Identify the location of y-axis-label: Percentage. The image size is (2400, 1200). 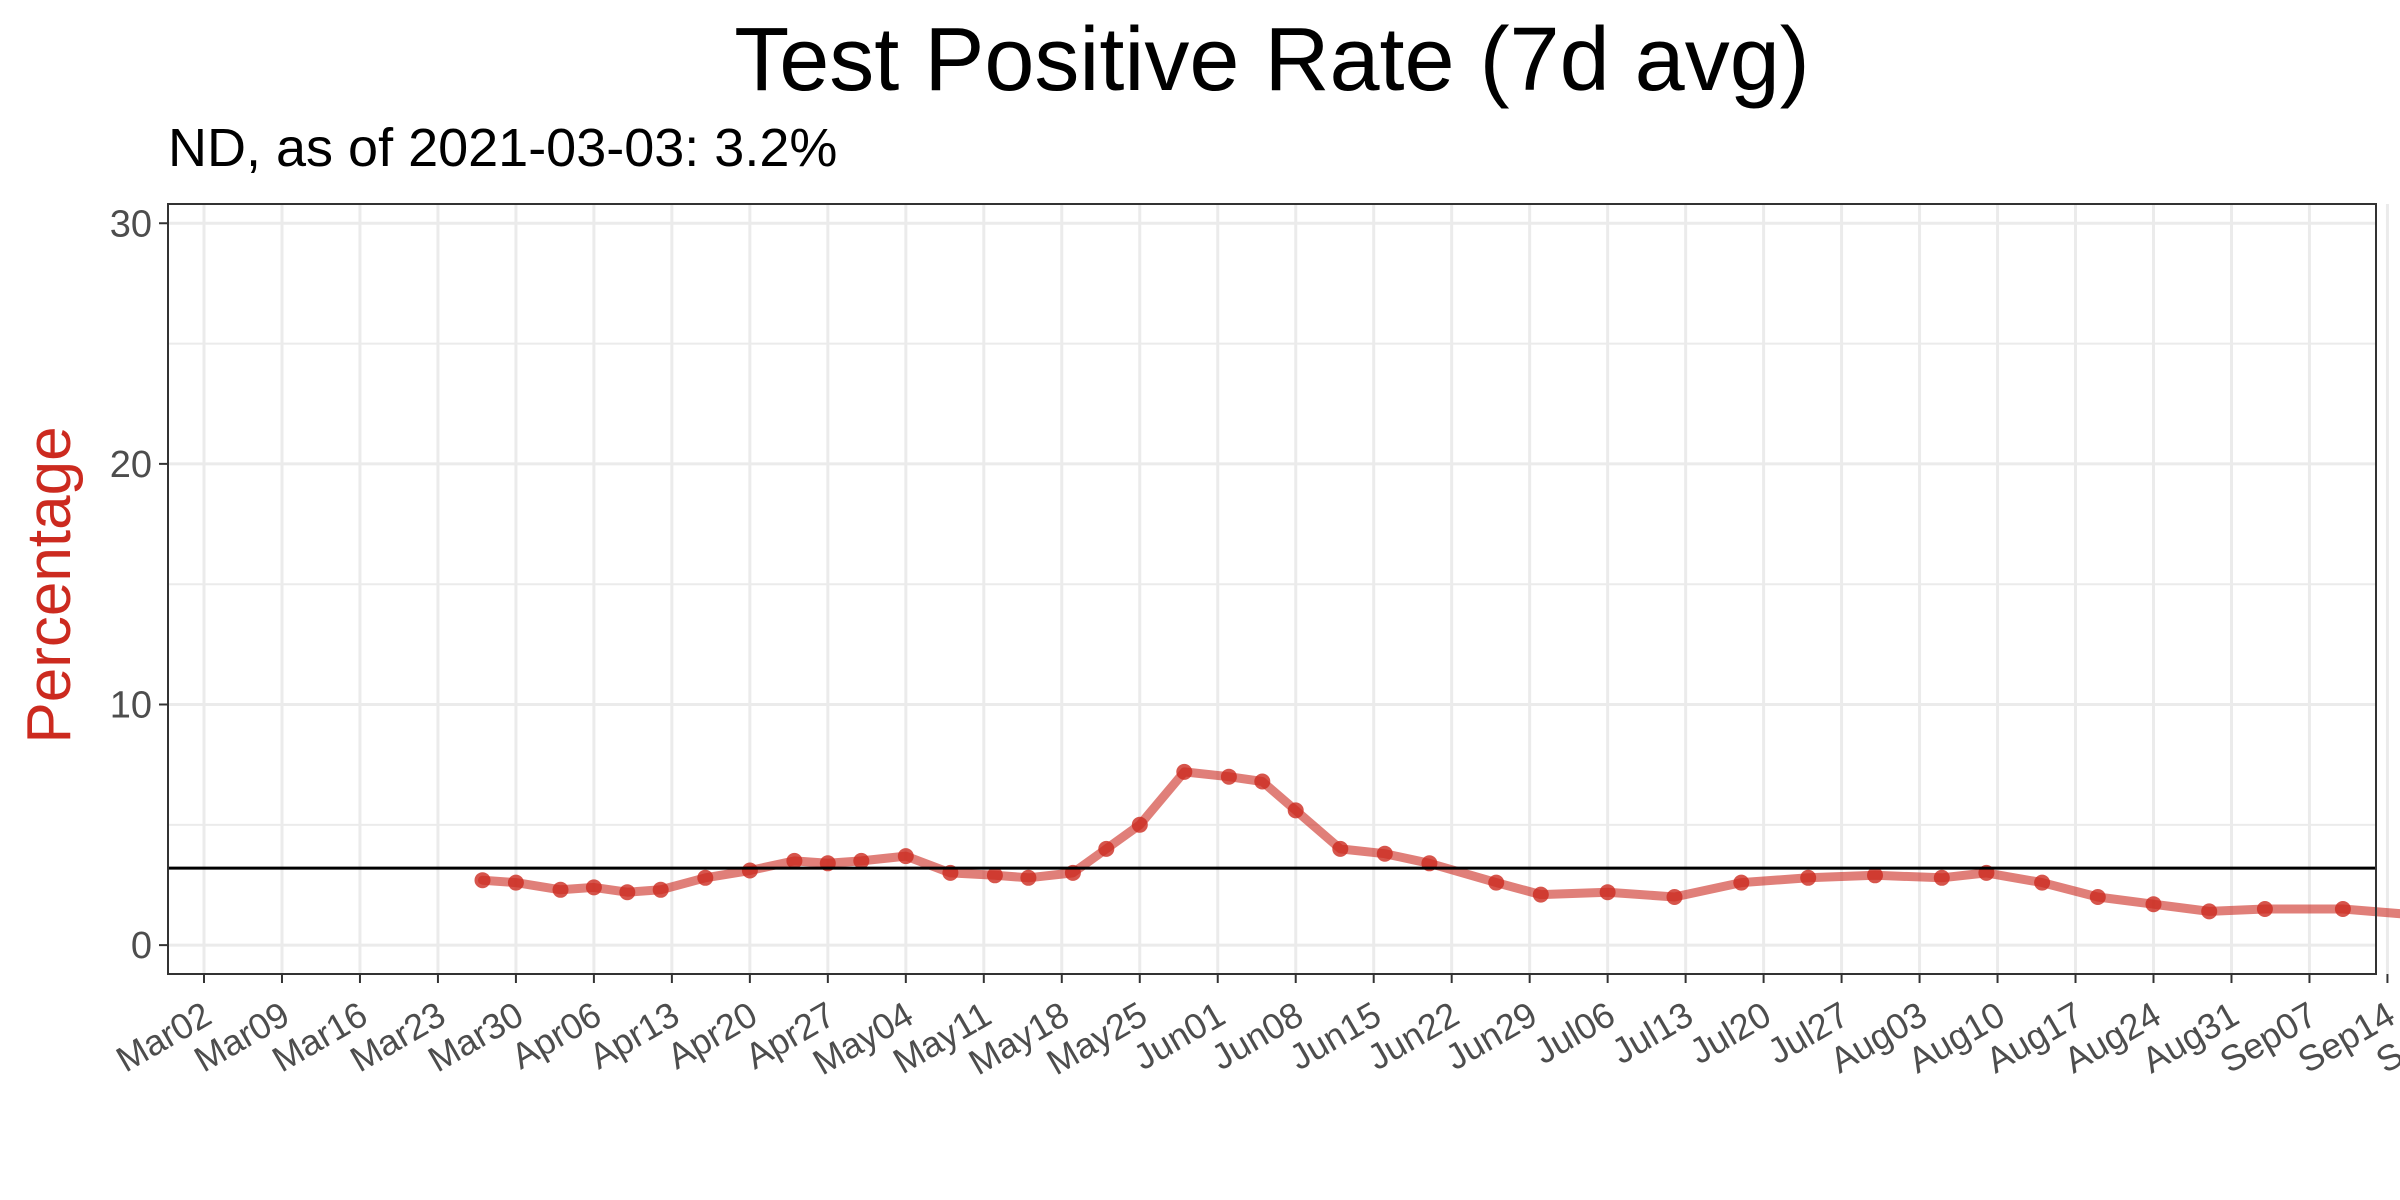
(49, 584).